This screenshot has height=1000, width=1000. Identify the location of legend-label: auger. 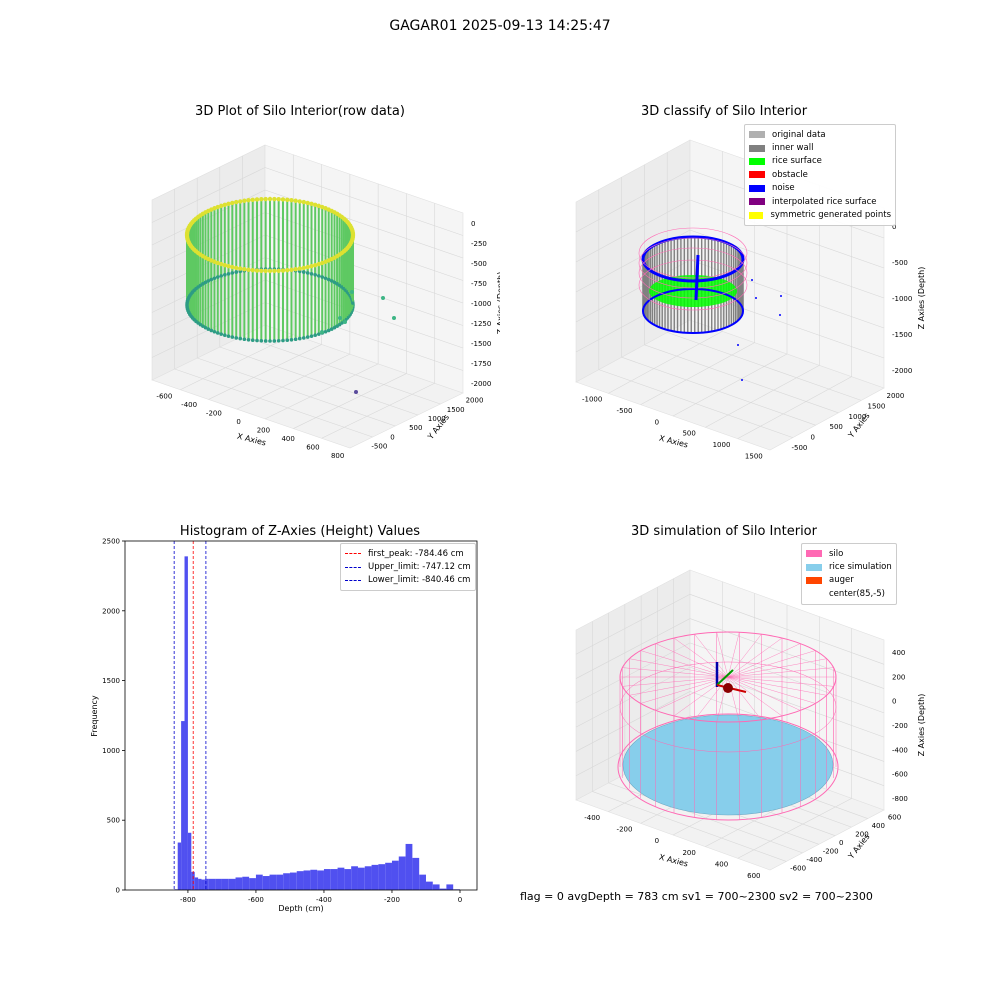
(841, 580).